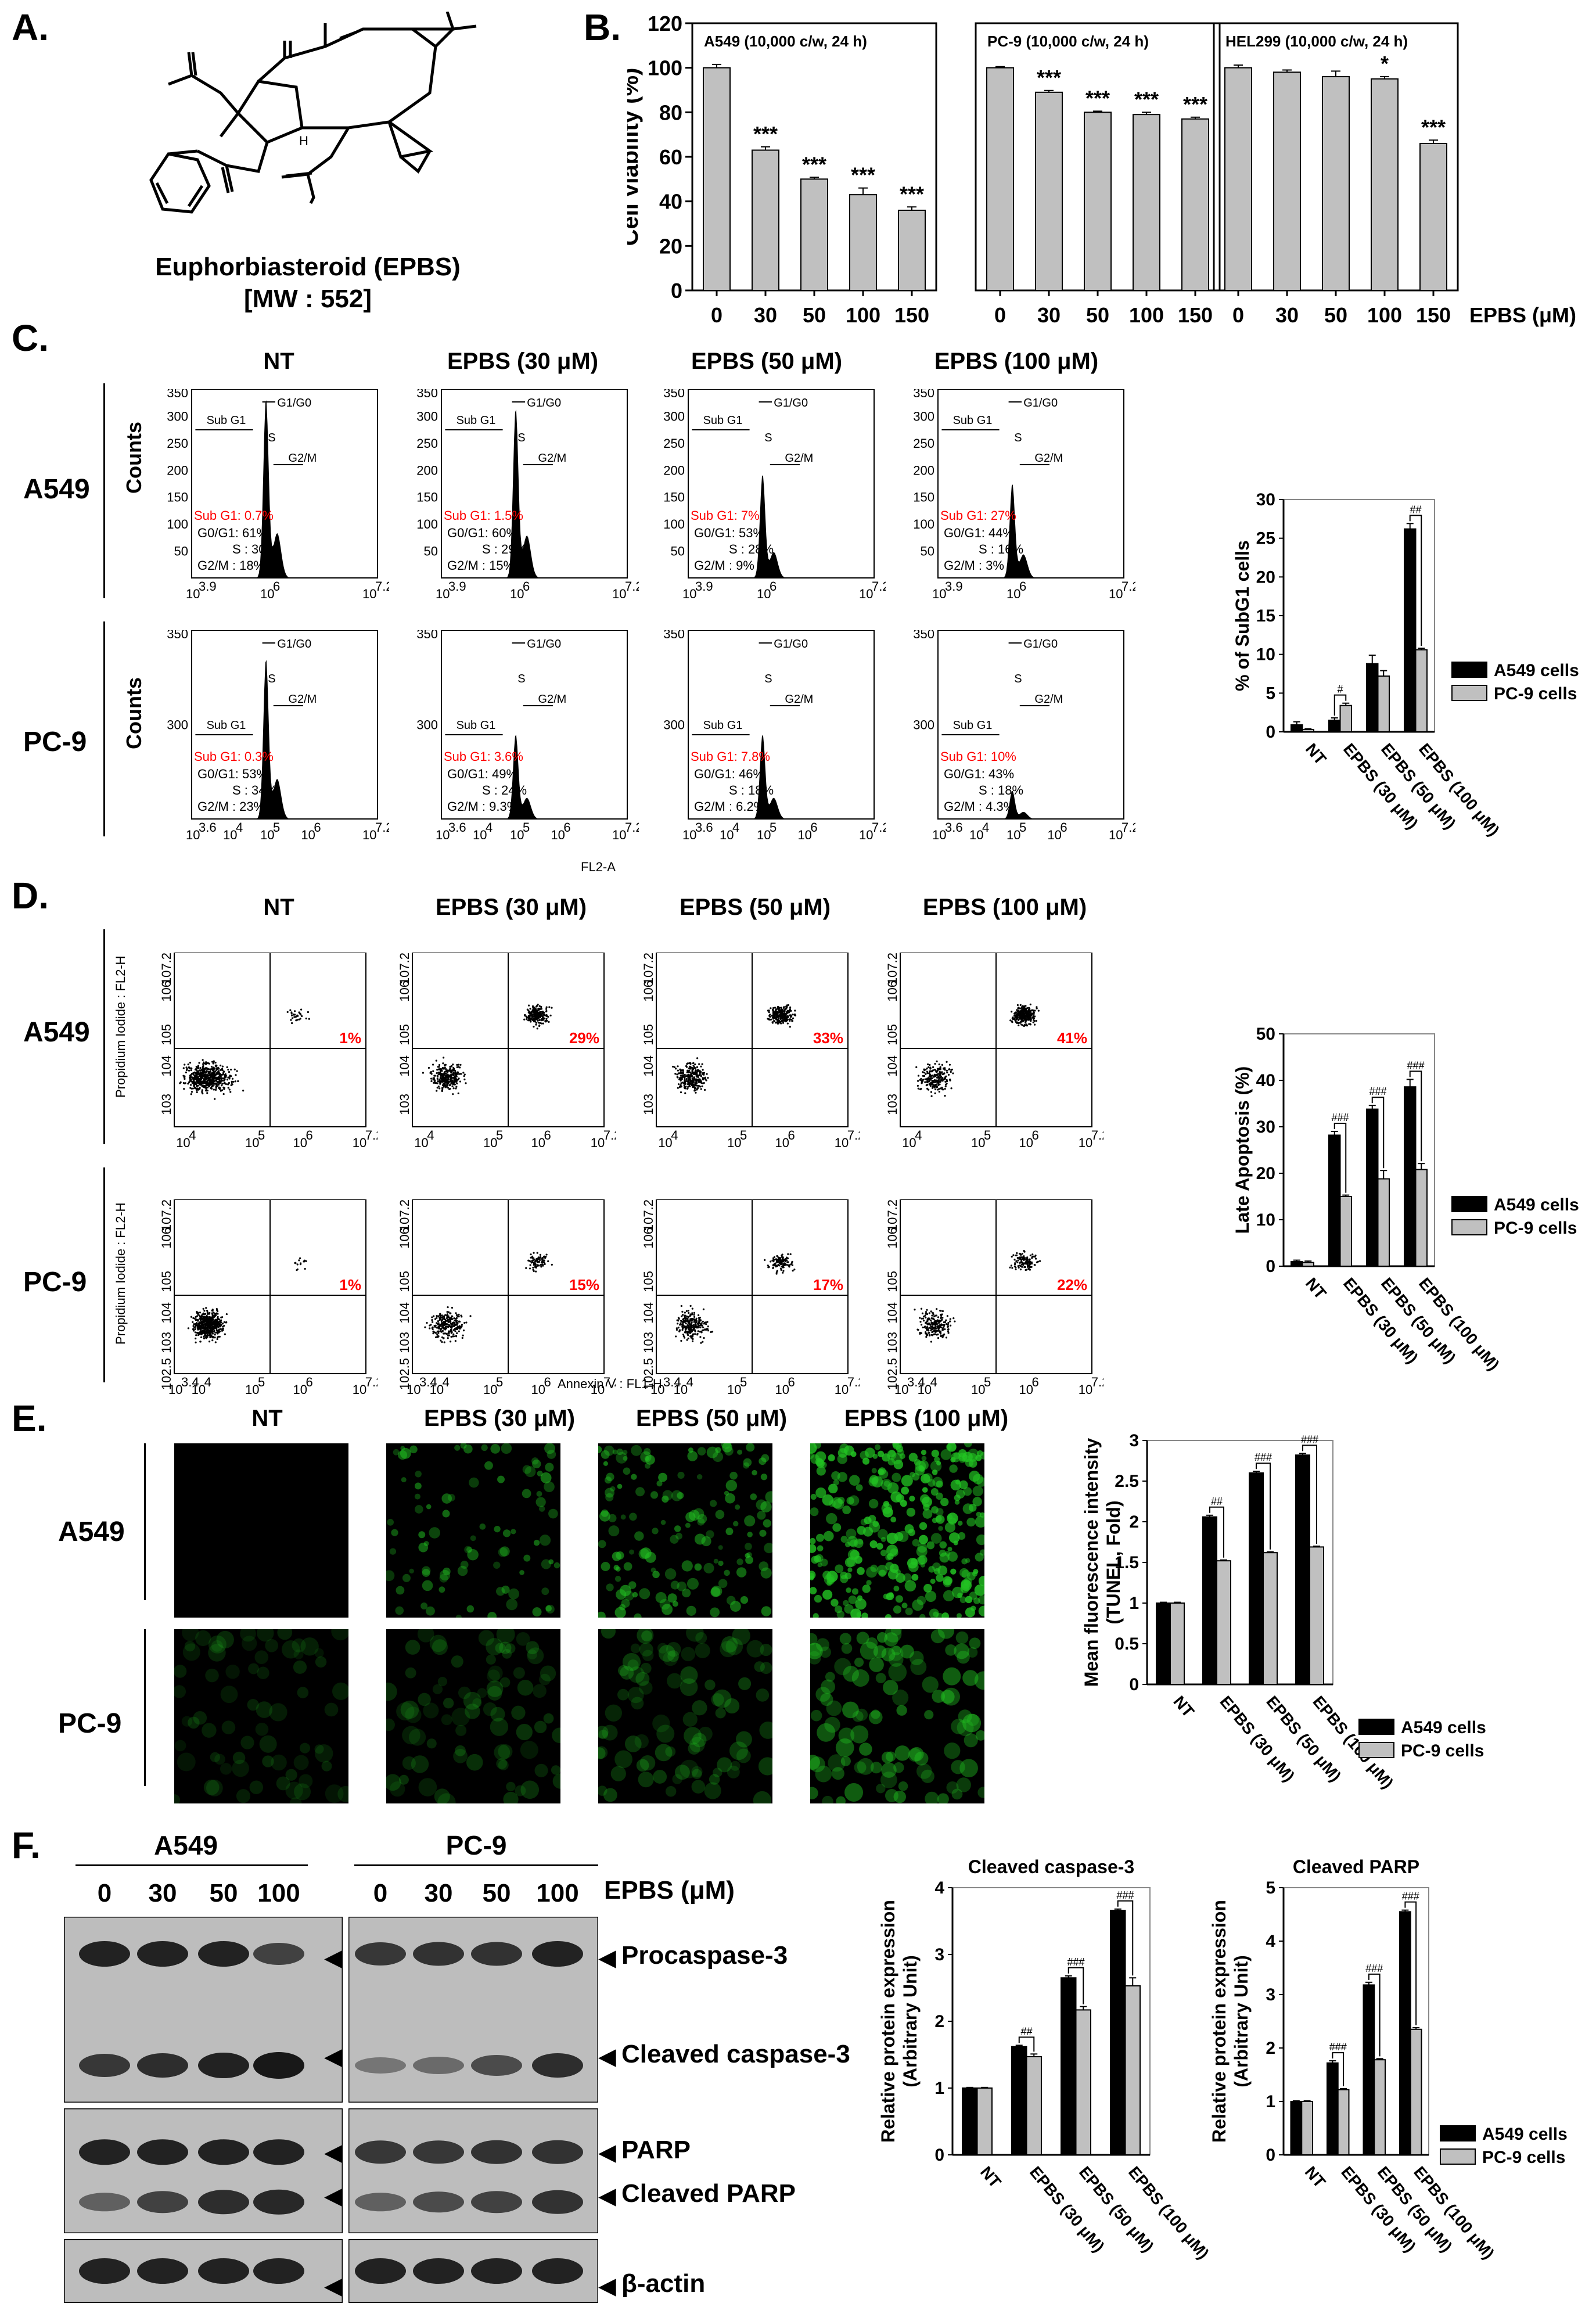 The width and height of the screenshot is (1596, 2314). Describe the element at coordinates (609, 1382) in the screenshot. I see `xtick-exp: 7.2` at that location.